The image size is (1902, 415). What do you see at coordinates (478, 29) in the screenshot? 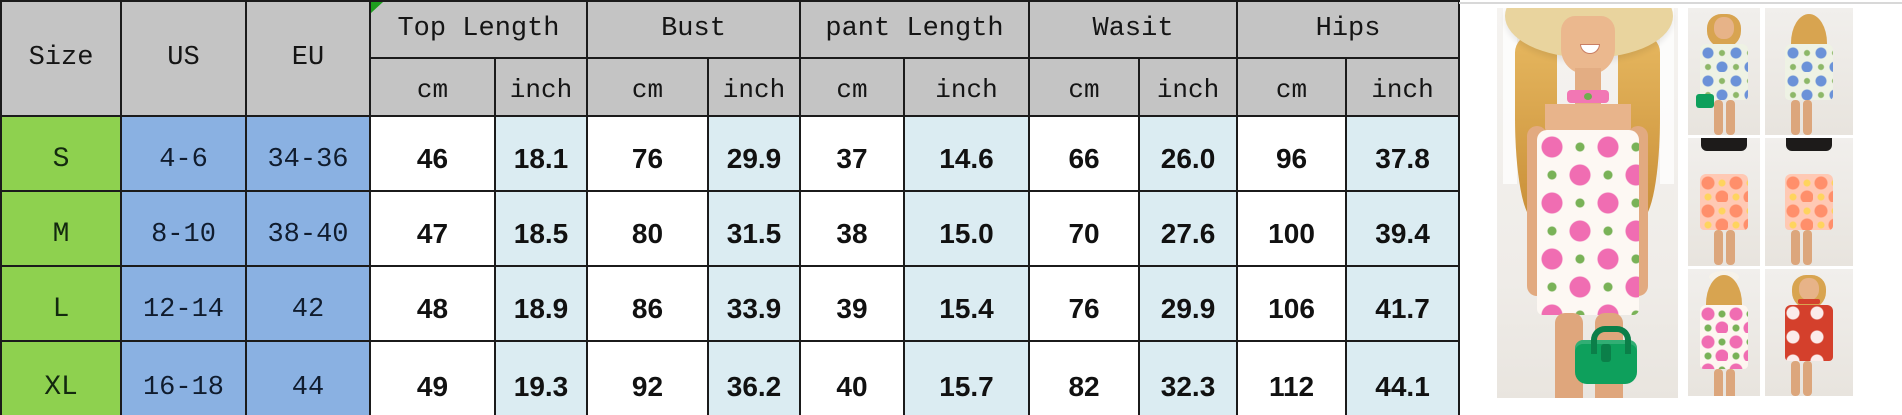
I see `header-group-top-length: Top Length` at bounding box center [478, 29].